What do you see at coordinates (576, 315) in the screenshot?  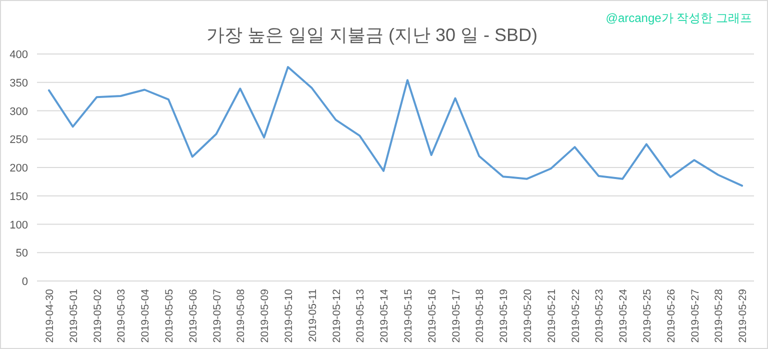 I see `x-tick-label: 2019-05-22` at bounding box center [576, 315].